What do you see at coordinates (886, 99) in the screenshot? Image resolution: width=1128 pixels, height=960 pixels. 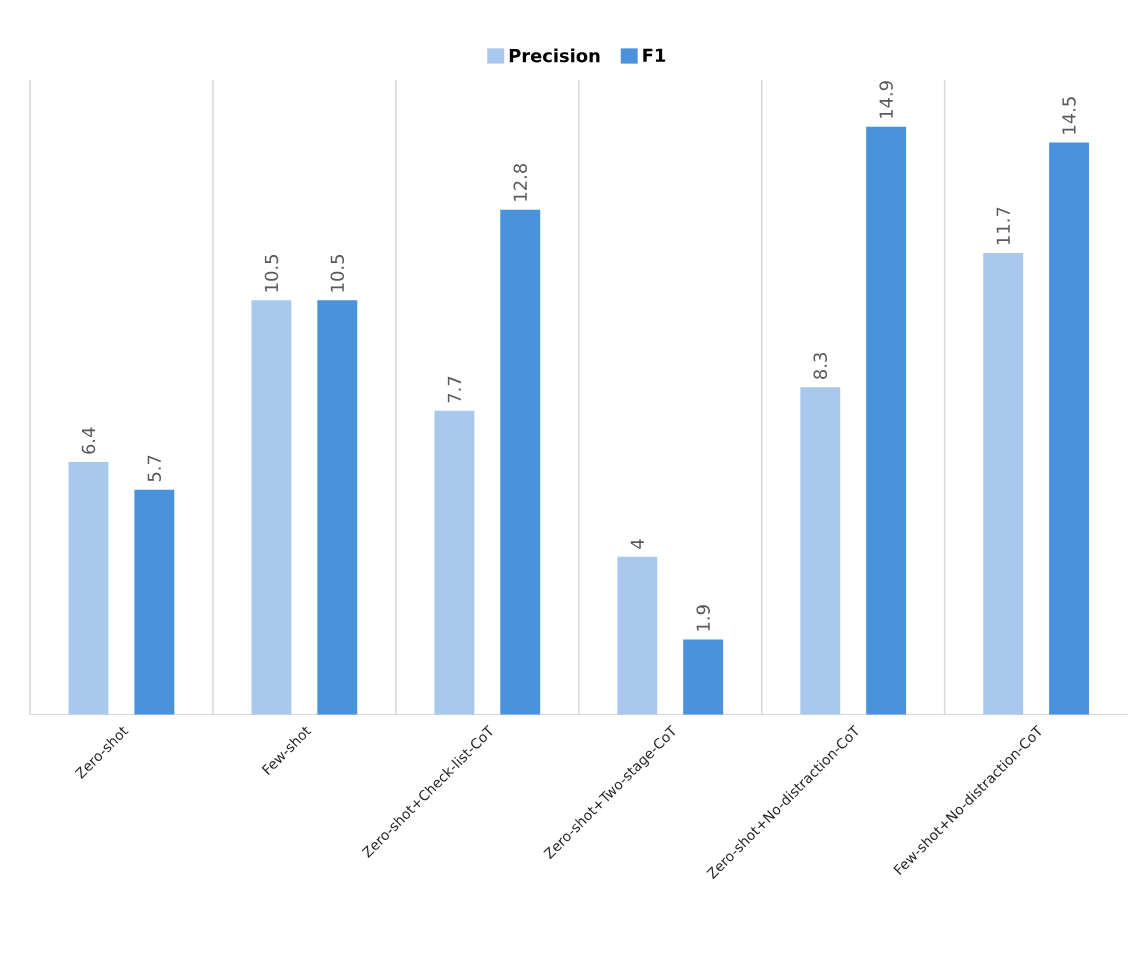 I see `data-label: 14.9` at bounding box center [886, 99].